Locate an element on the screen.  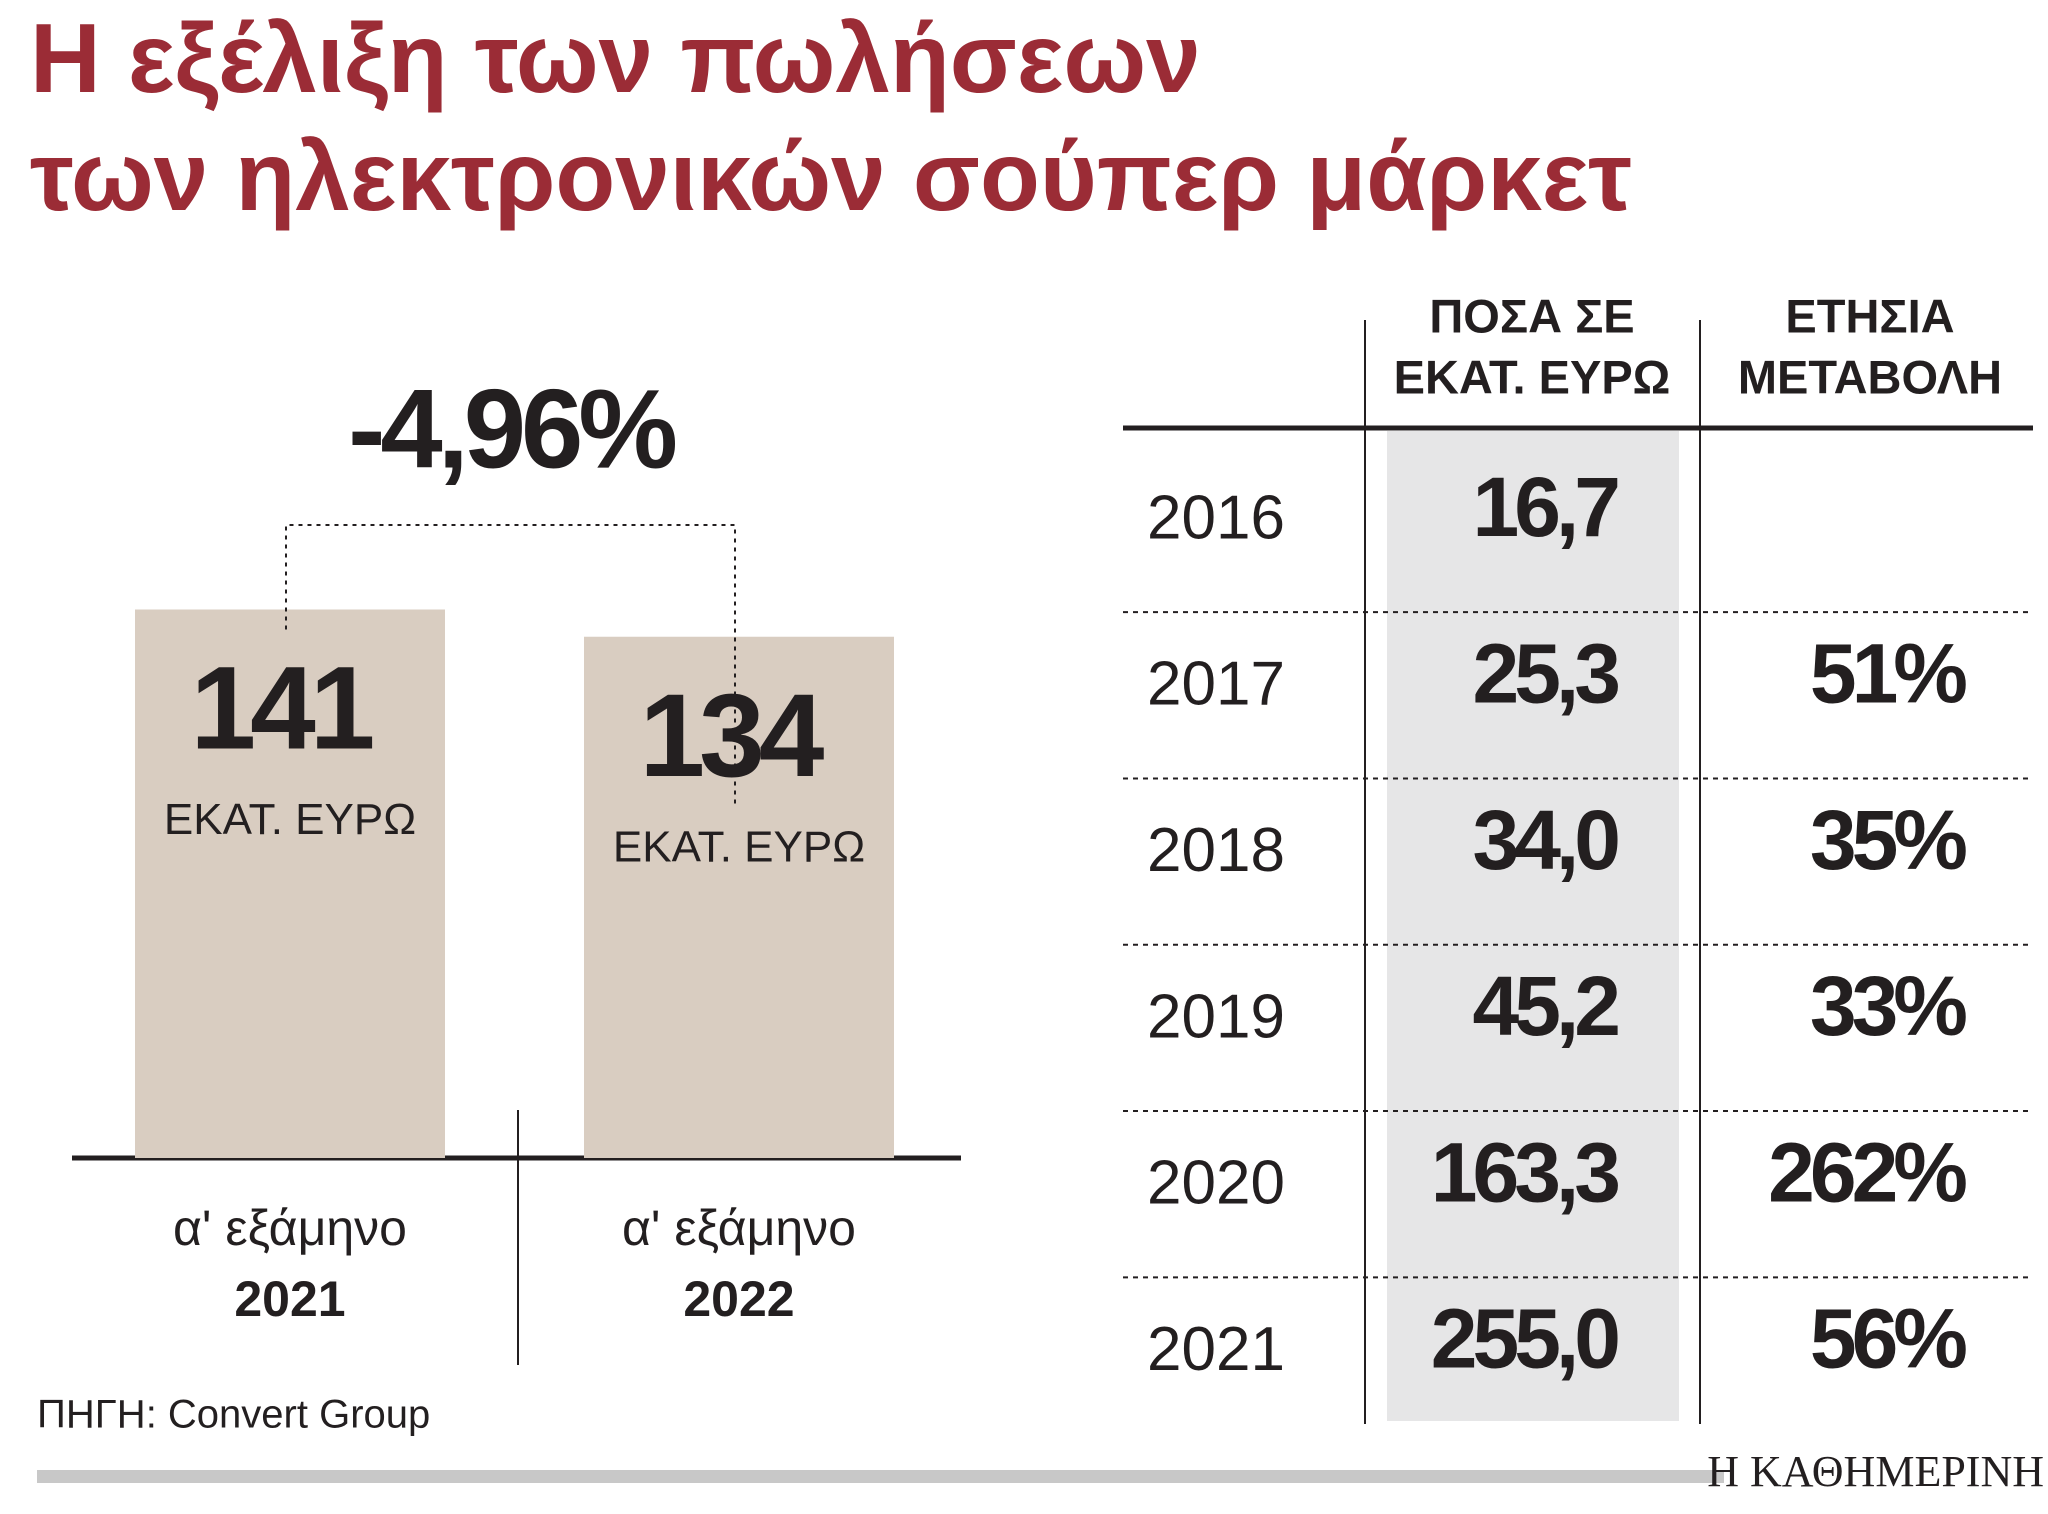
change-bracket is located at coordinates (510, 665).